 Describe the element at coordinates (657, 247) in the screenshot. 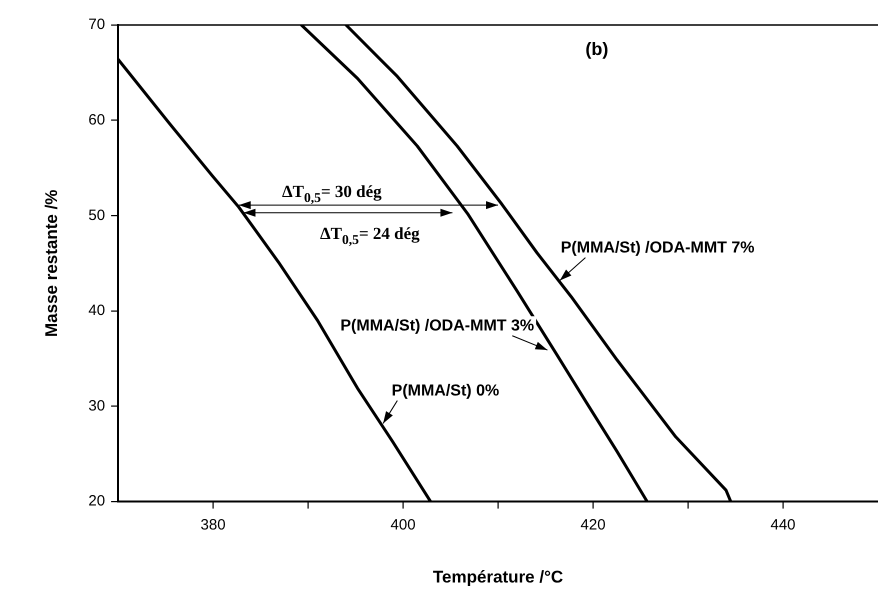

I see `series-label: P(MMA/St) /ODA-MMT 7%` at that location.